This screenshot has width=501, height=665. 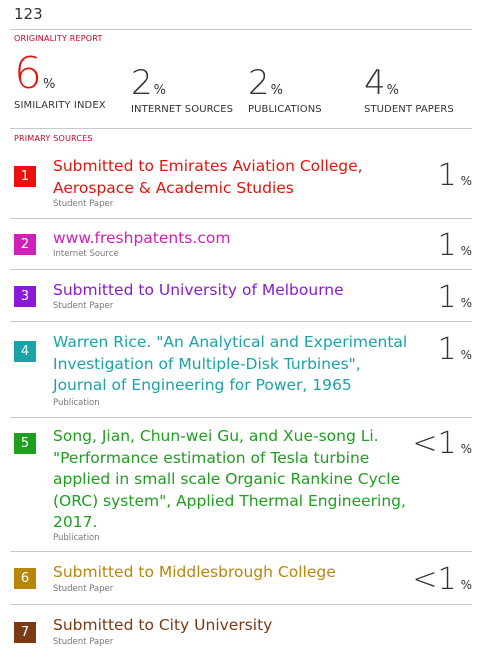 What do you see at coordinates (163, 625) in the screenshot?
I see `source-title: Submitted to City University` at bounding box center [163, 625].